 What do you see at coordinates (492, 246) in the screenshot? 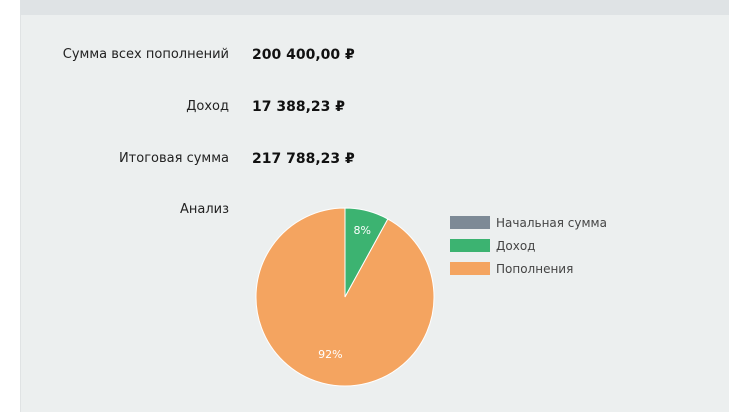
I see `legend-item-1: Доход` at bounding box center [492, 246].